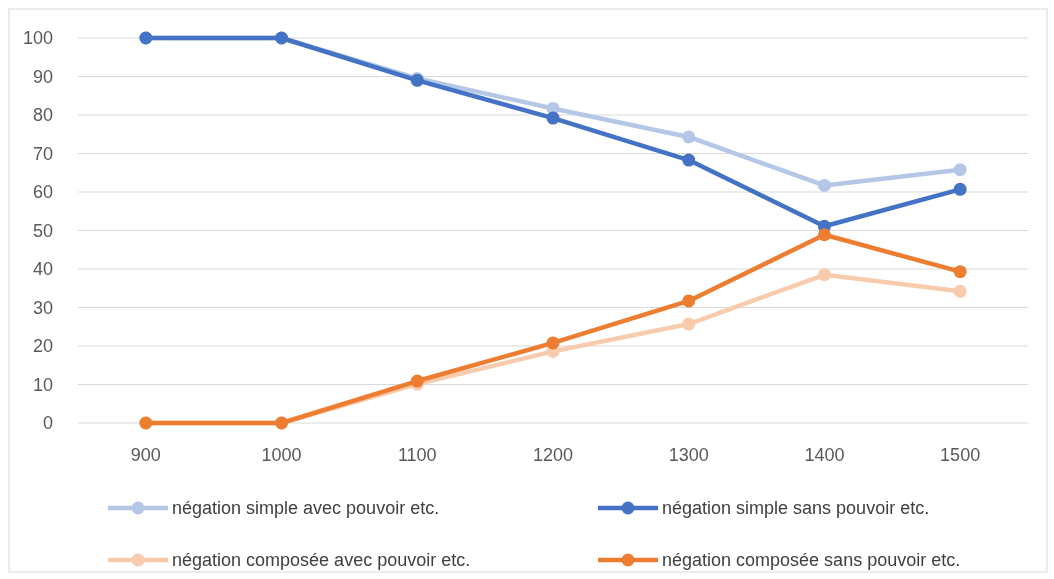  I want to click on legend-label: négation composée avec pouvoir etc., so click(321, 560).